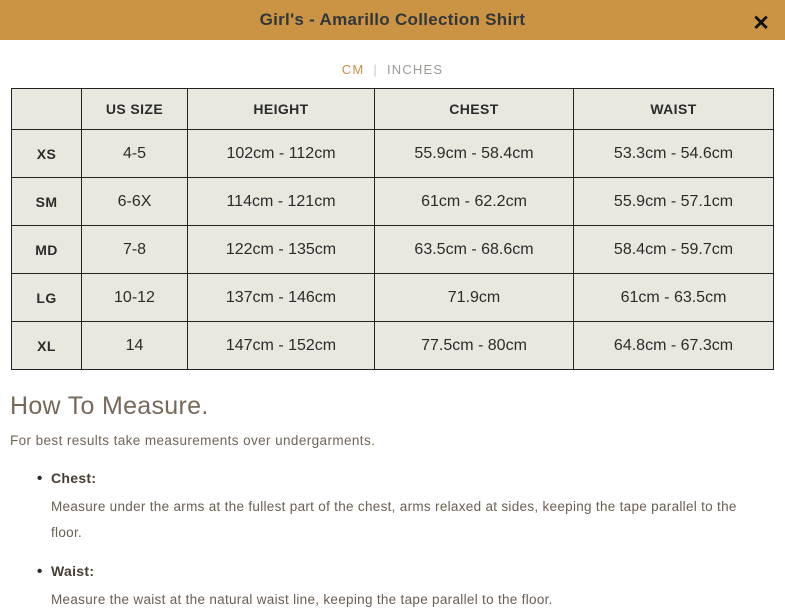  I want to click on column-header-waist: WAIST, so click(673, 109).